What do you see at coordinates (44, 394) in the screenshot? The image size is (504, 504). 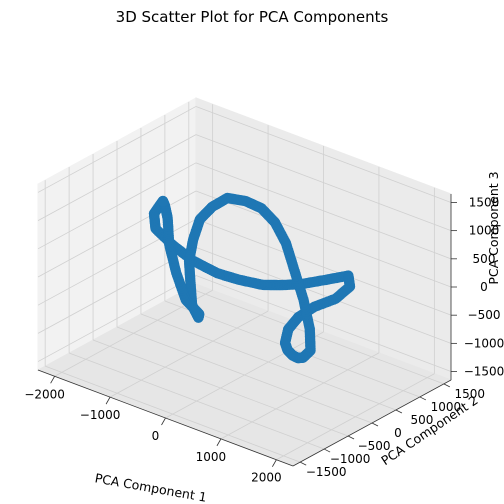 I see `x-tick-label: −2000` at bounding box center [44, 394].